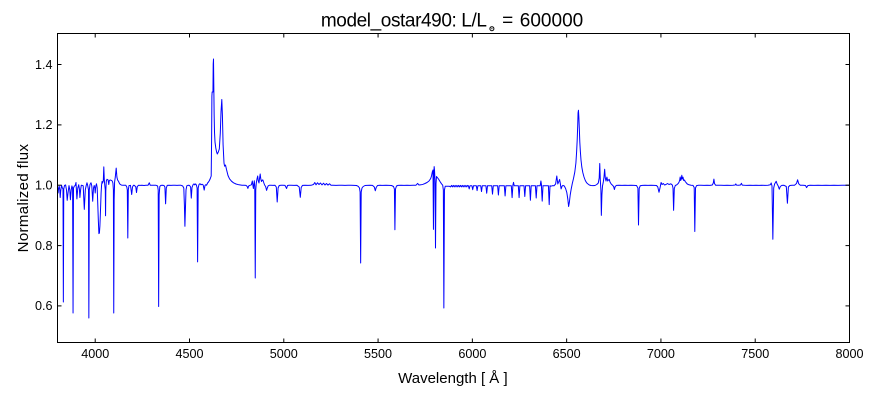 Image resolution: width=880 pixels, height=400 pixels. I want to click on svg-text: 600000, so click(551, 21).